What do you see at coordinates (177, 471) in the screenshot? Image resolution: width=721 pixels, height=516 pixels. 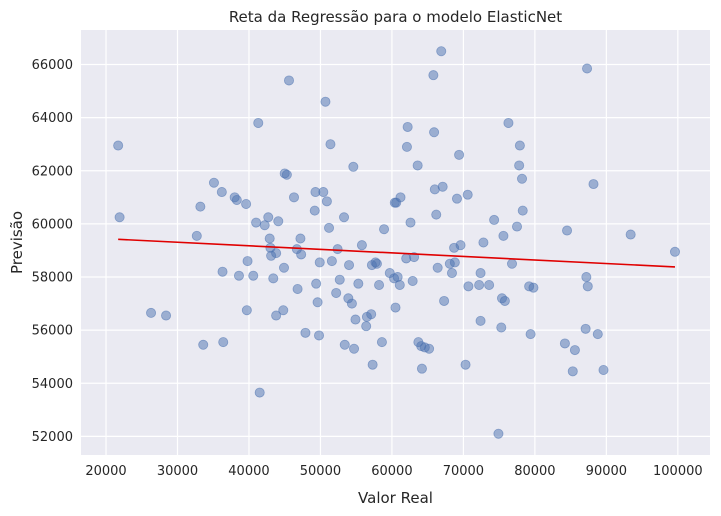 I see `x-tick-label: 30000` at bounding box center [177, 471].